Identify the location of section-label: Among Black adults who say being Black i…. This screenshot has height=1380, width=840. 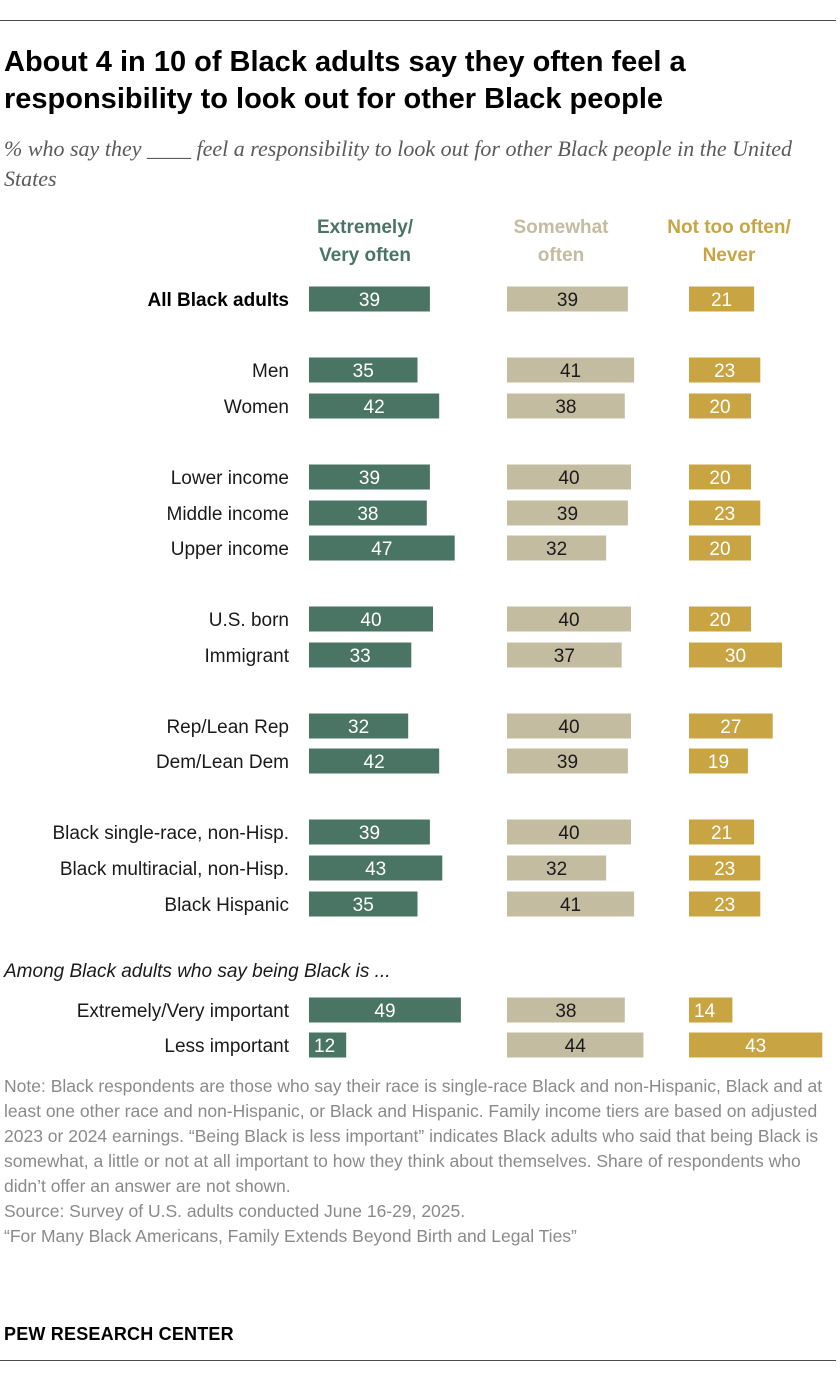
(197, 971).